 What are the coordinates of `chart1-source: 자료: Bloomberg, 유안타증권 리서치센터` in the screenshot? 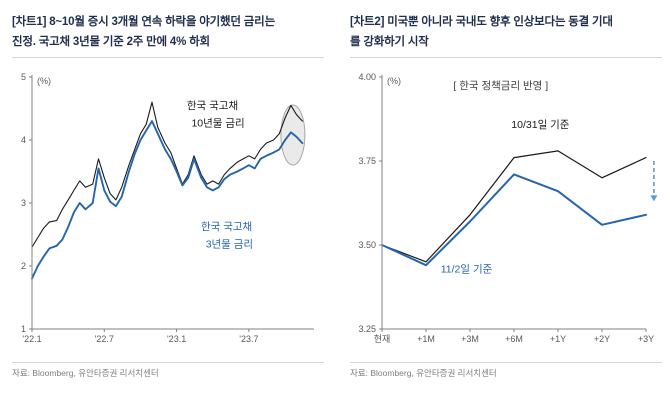 It's located at (168, 370).